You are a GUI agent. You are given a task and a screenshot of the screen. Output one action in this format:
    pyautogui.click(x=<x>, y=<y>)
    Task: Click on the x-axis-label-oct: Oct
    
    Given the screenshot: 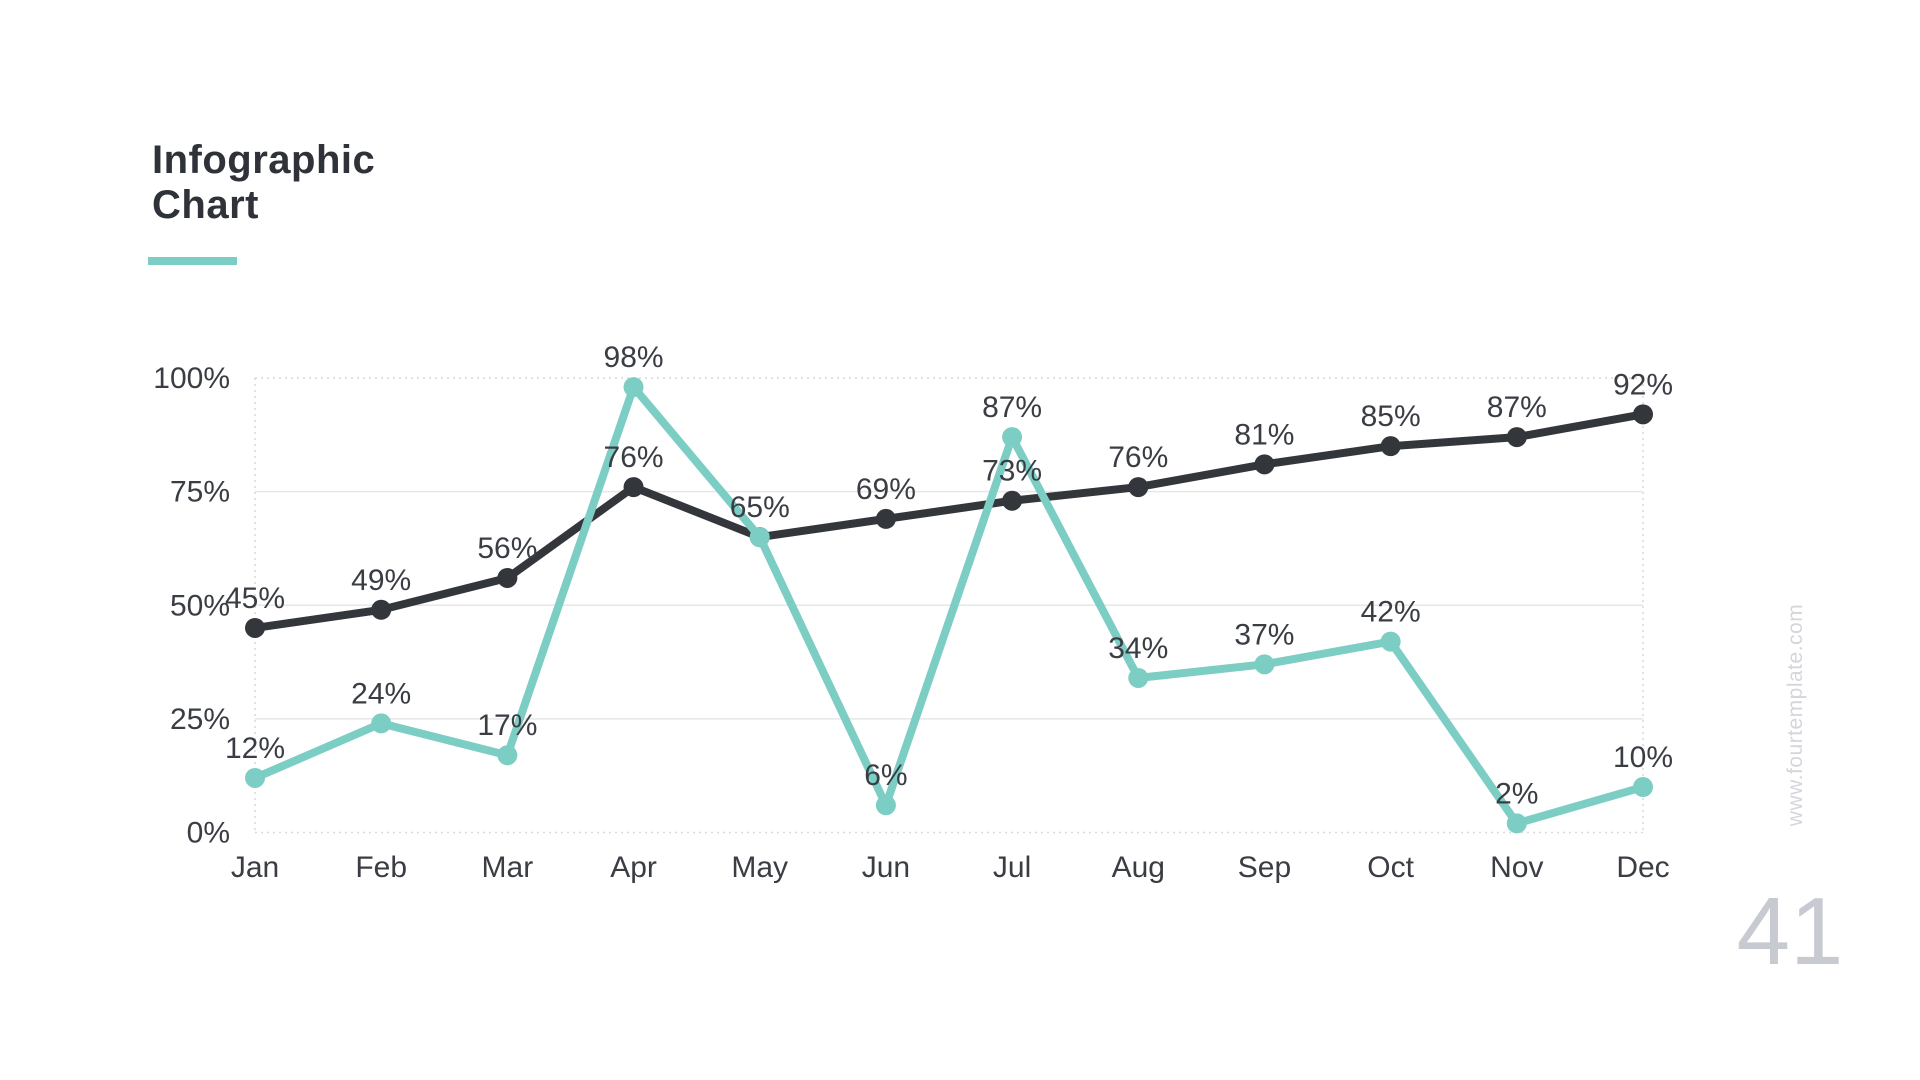 What is the action you would take?
    pyautogui.click(x=1390, y=867)
    